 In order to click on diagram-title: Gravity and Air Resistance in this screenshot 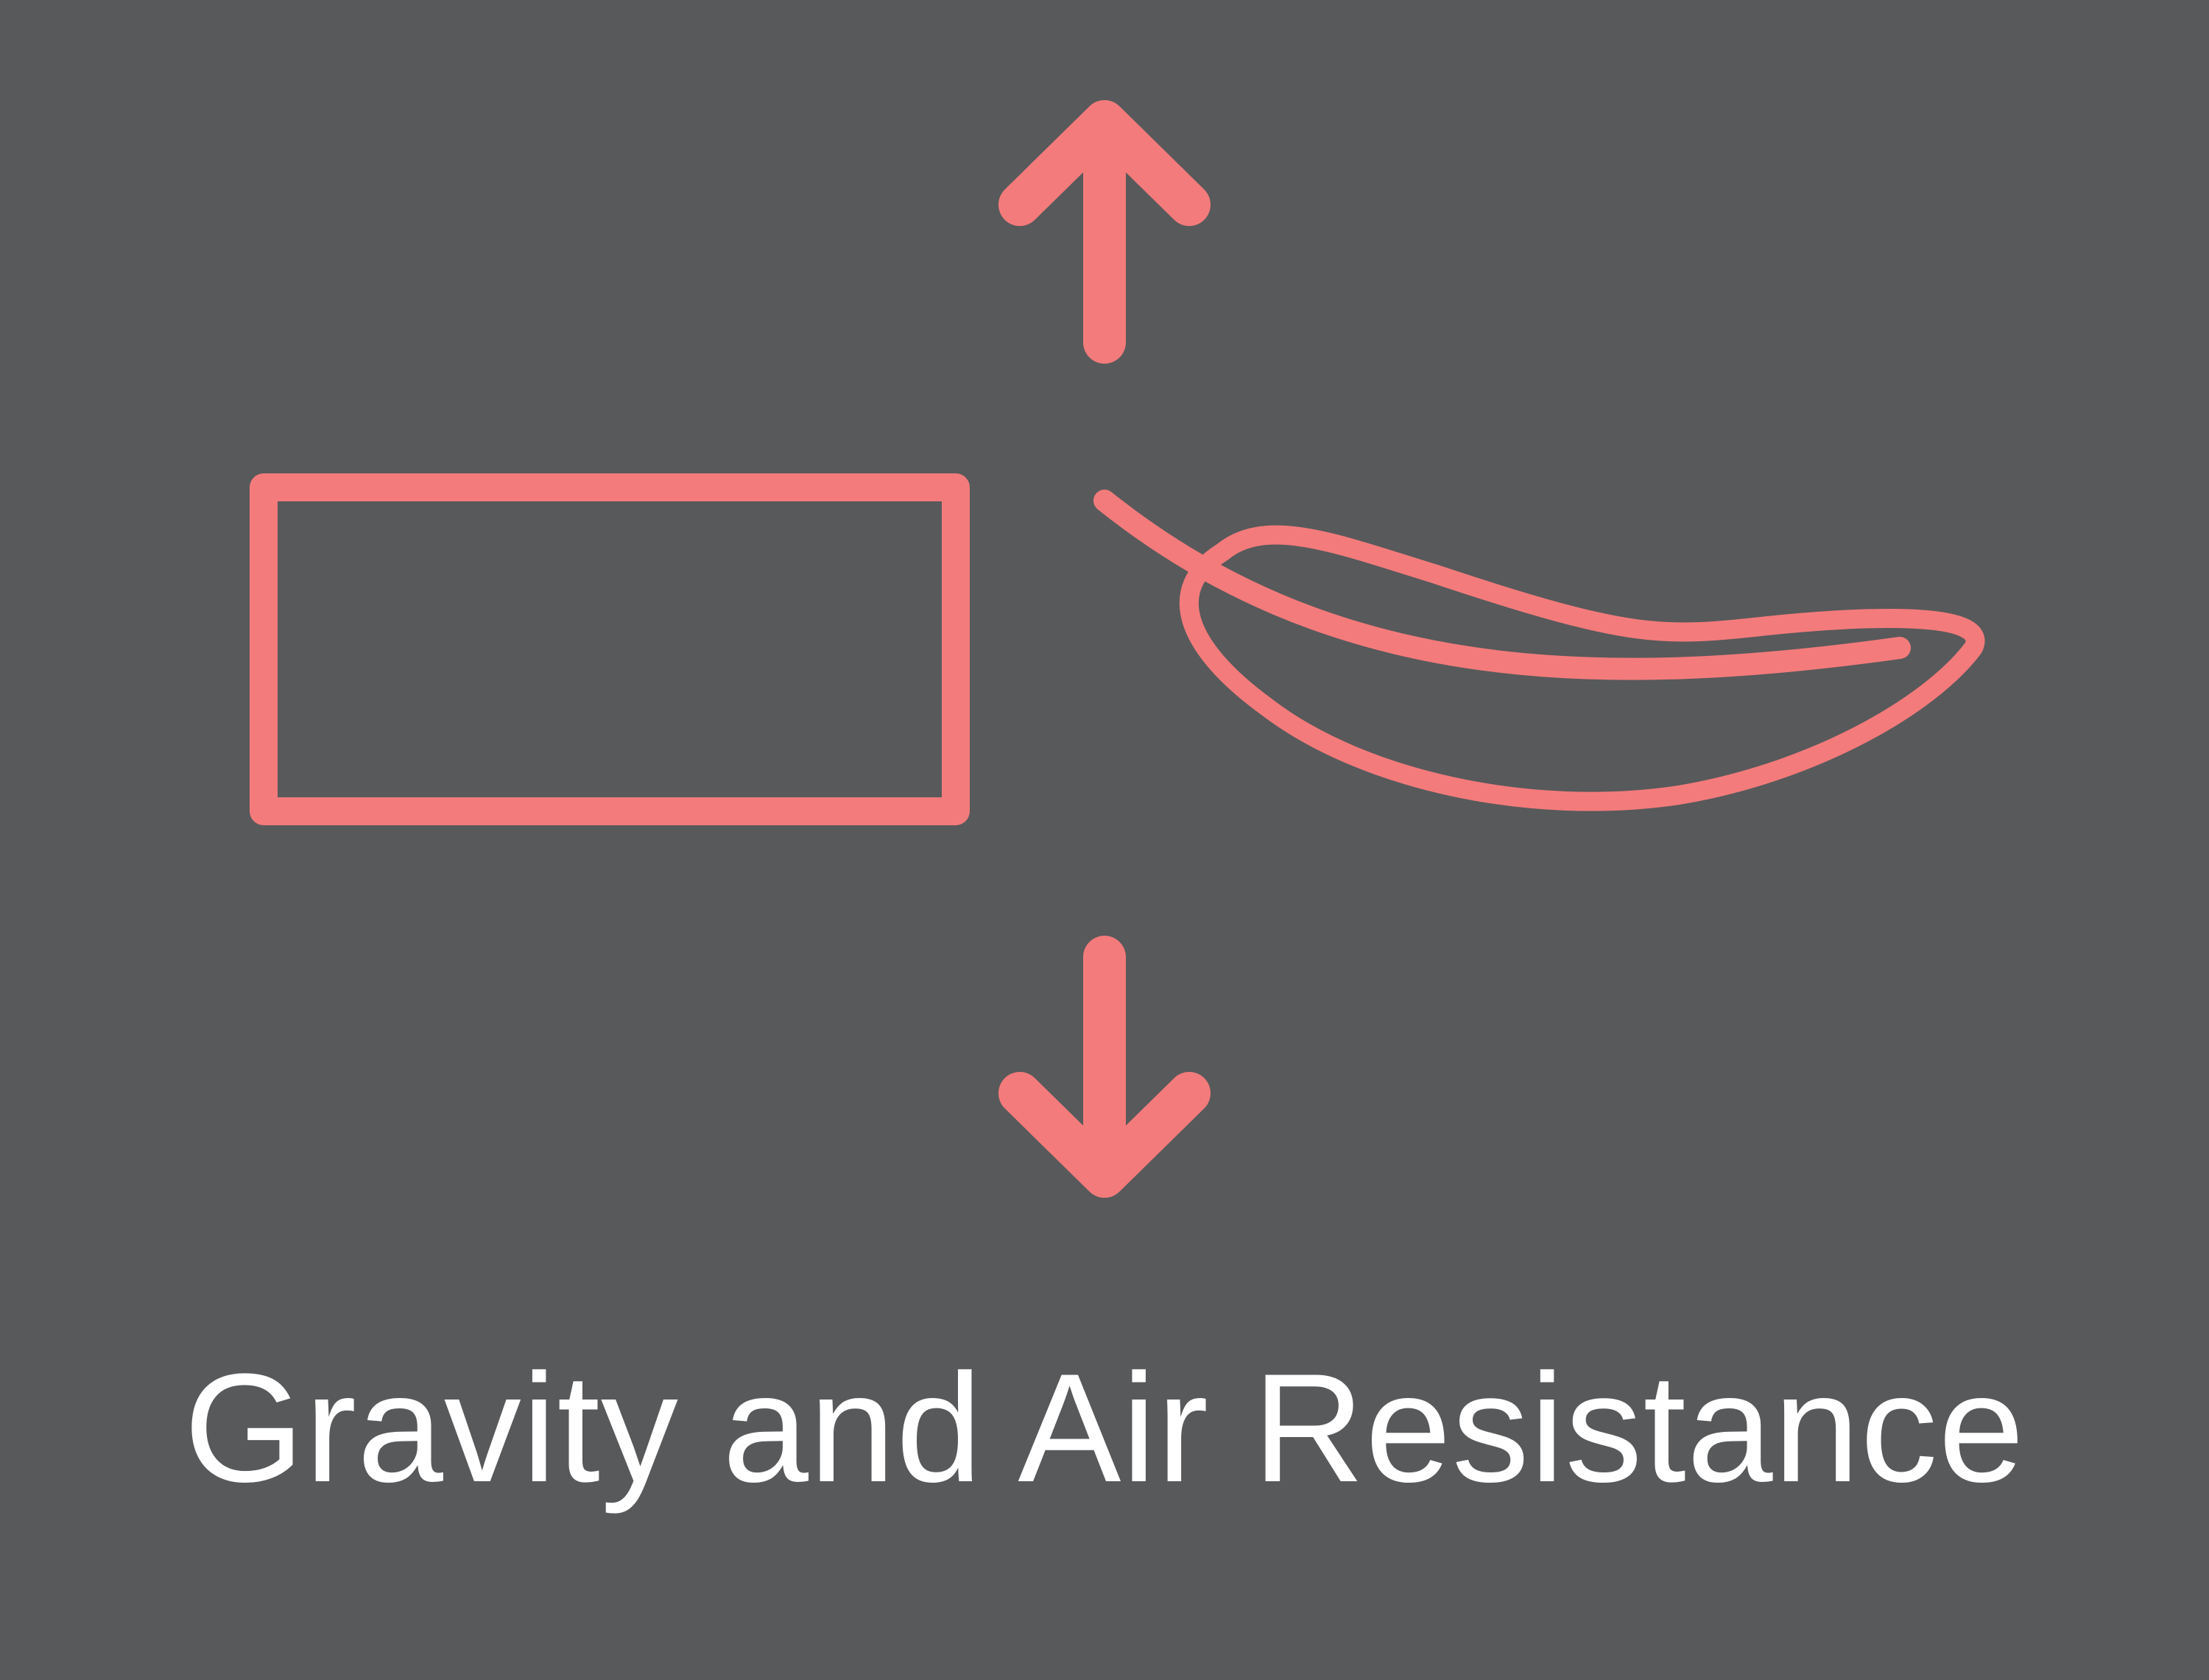, I will do `click(1104, 1427)`.